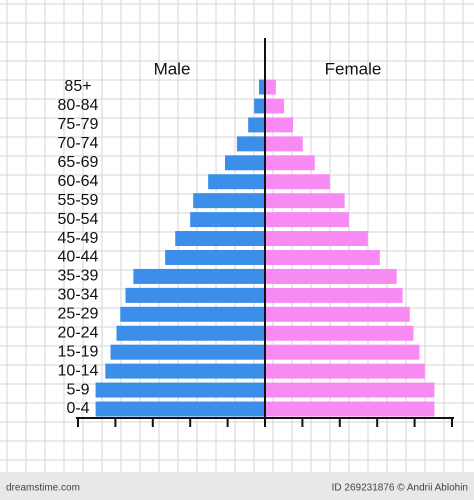  What do you see at coordinates (77, 389) in the screenshot?
I see `y-tick-label: 5-9` at bounding box center [77, 389].